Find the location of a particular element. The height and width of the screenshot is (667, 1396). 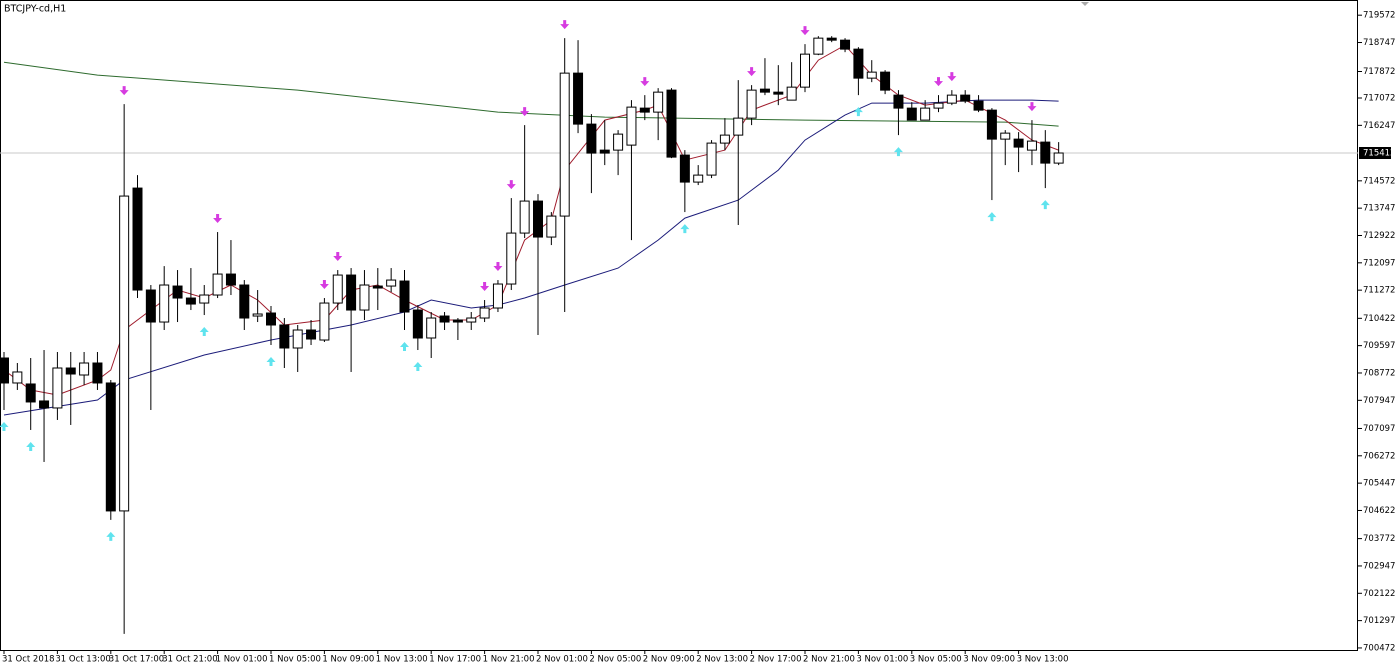

current-price-label: 715412 is located at coordinates (1379, 154).